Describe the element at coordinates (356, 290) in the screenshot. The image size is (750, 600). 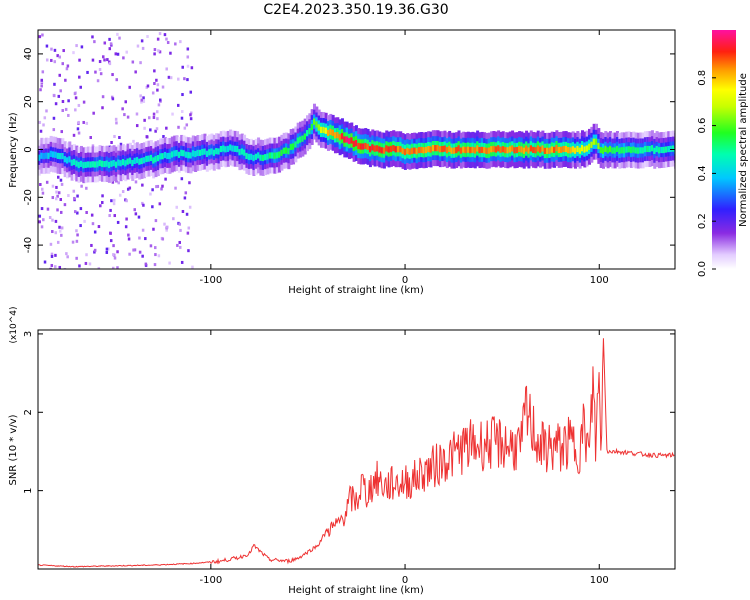
I see `spectrogram-xlabel: Height of straight line (km)` at that location.